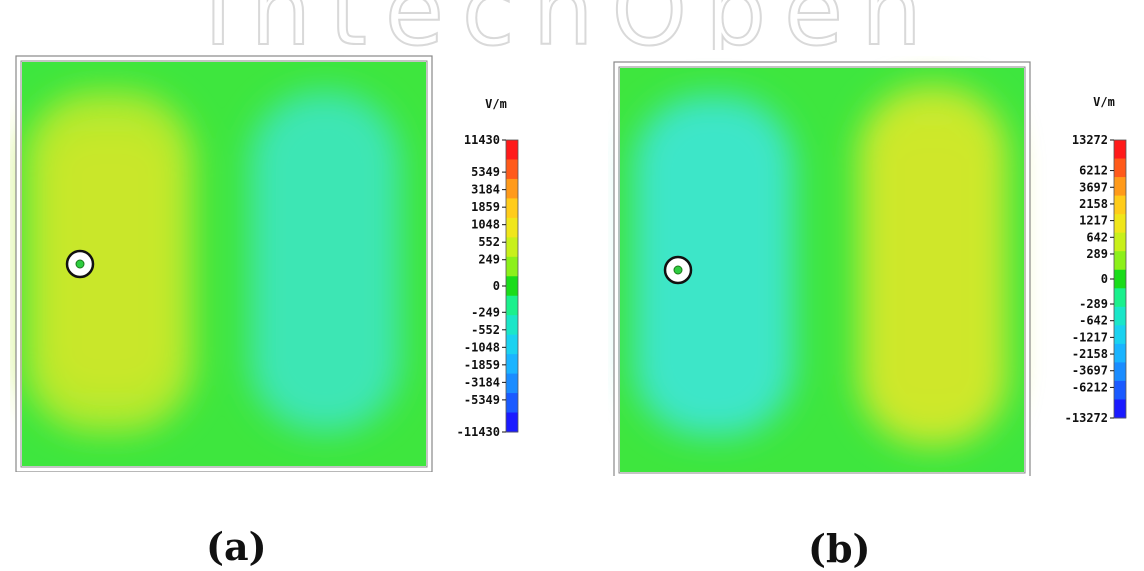  Describe the element at coordinates (1090, 354) in the screenshot. I see `plot-b-colorbar-tick-label: -2158` at that location.